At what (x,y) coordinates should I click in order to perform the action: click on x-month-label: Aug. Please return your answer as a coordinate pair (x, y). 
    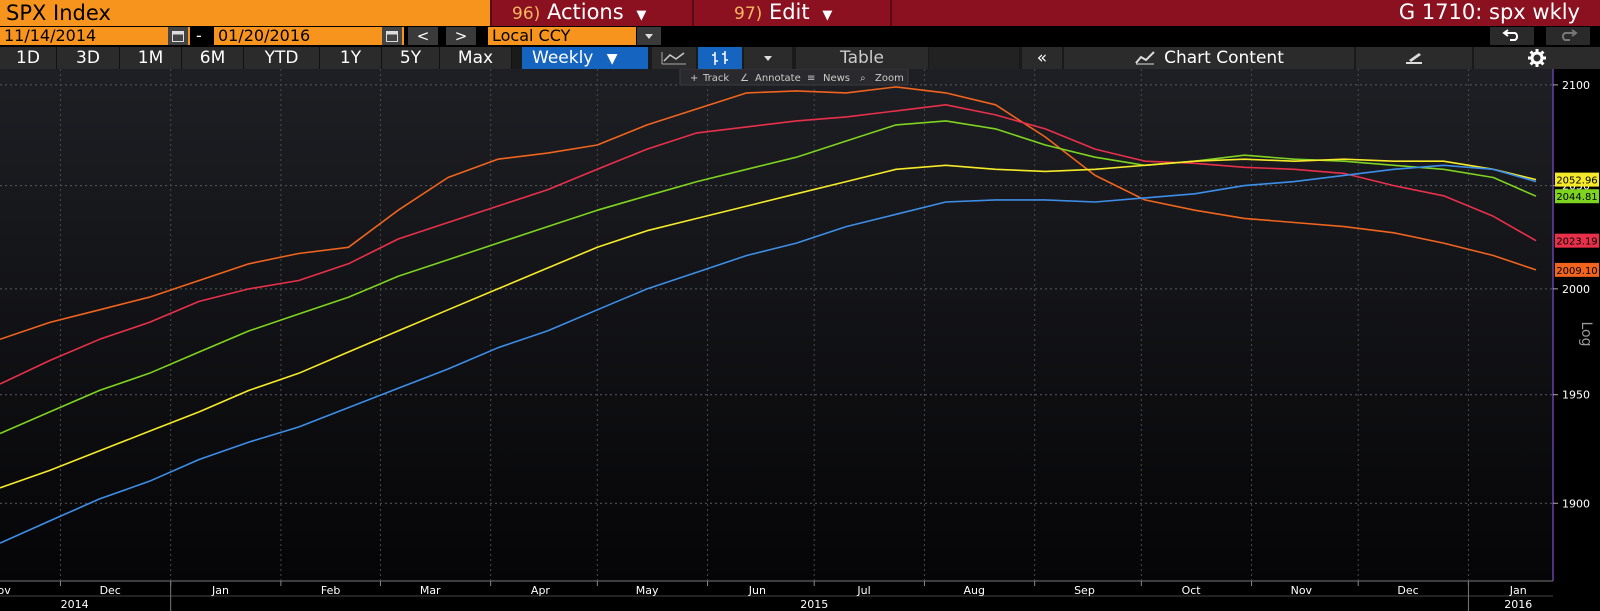
    Looking at the image, I should click on (973, 590).